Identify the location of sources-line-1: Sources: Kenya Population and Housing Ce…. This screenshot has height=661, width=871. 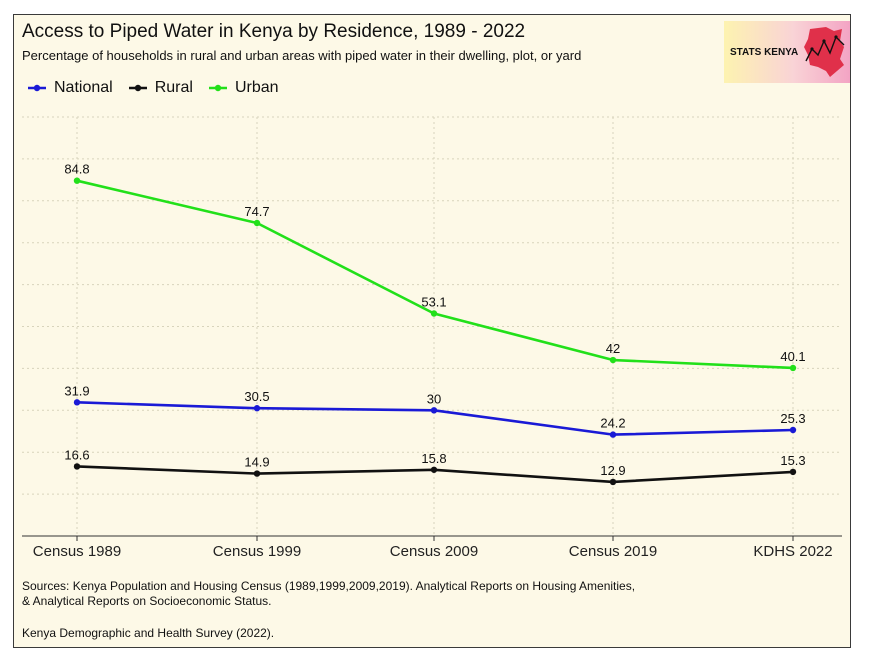
(329, 586).